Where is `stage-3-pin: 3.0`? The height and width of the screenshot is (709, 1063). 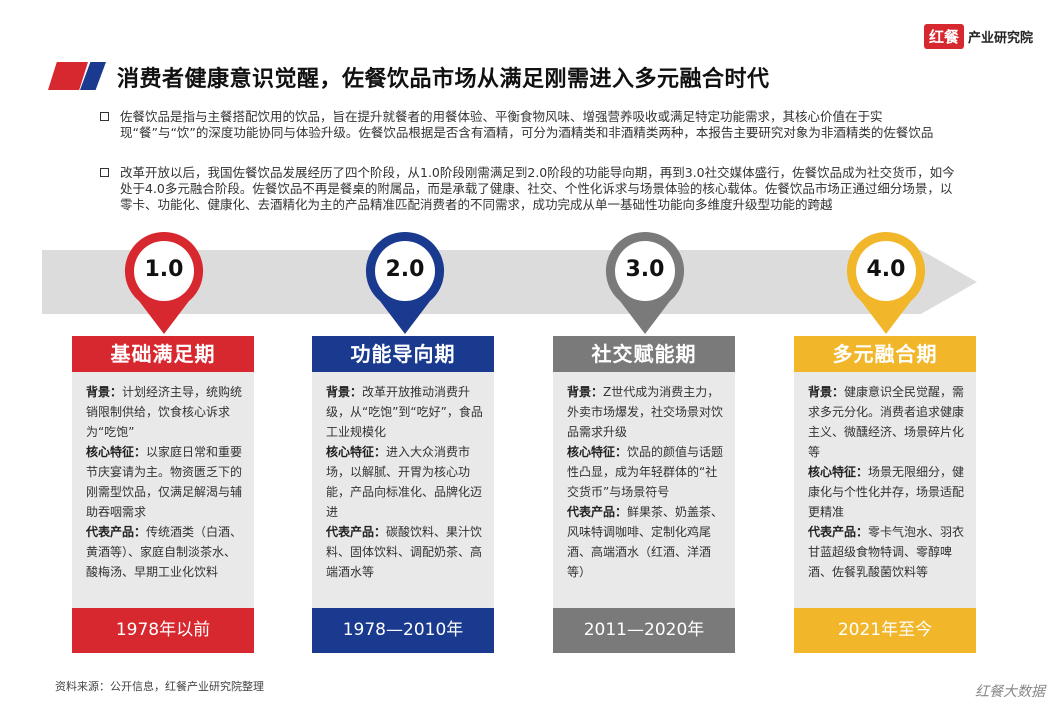
stage-3-pin: 3.0 is located at coordinates (645, 283).